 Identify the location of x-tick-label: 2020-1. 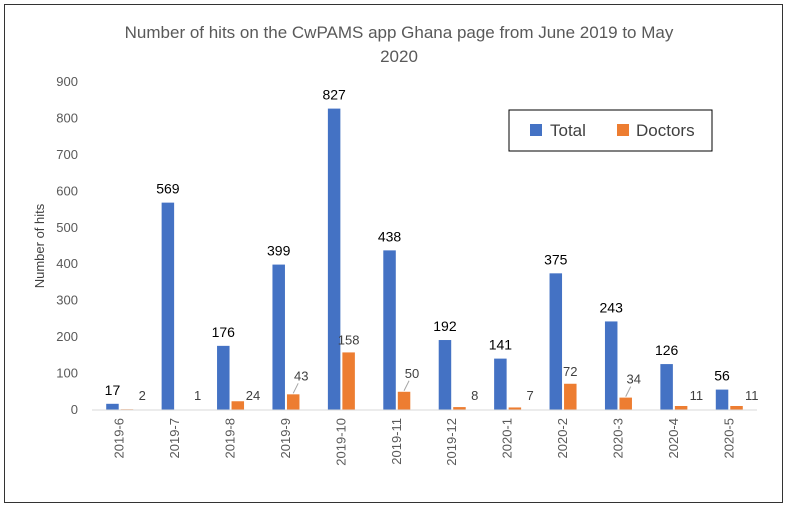
(507, 438).